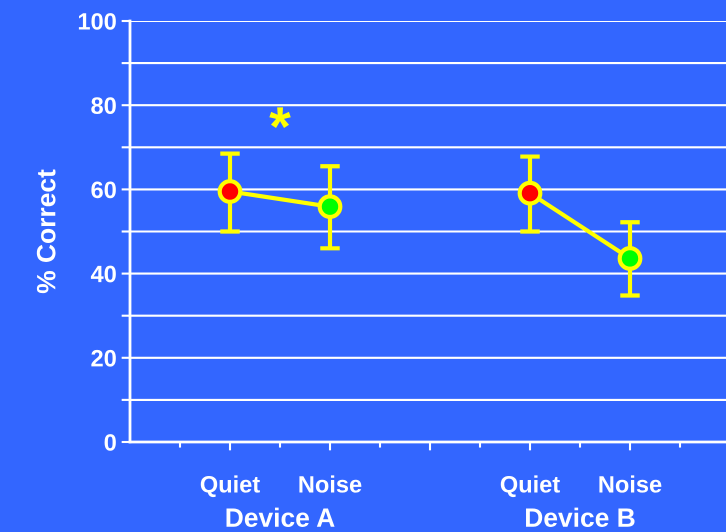 The image size is (726, 532). Describe the element at coordinates (280, 117) in the screenshot. I see `annotation: *` at that location.